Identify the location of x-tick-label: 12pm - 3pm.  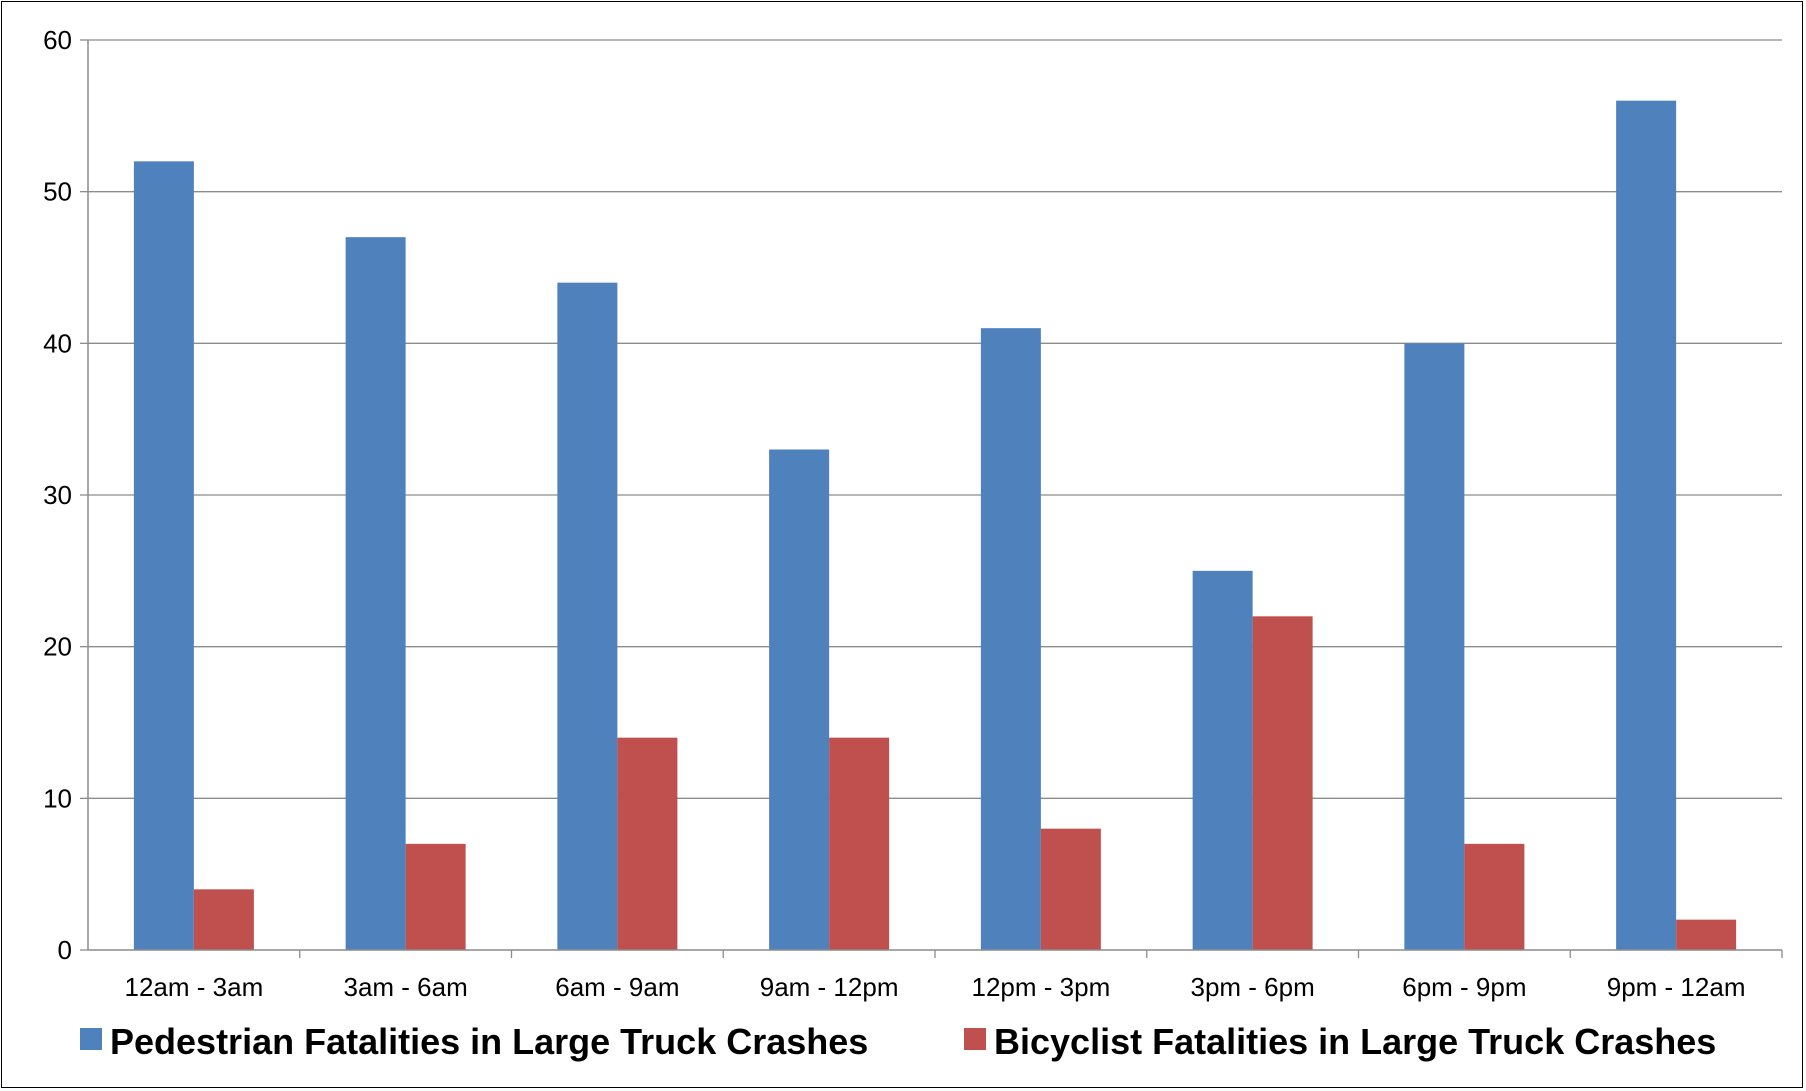
(1041, 987).